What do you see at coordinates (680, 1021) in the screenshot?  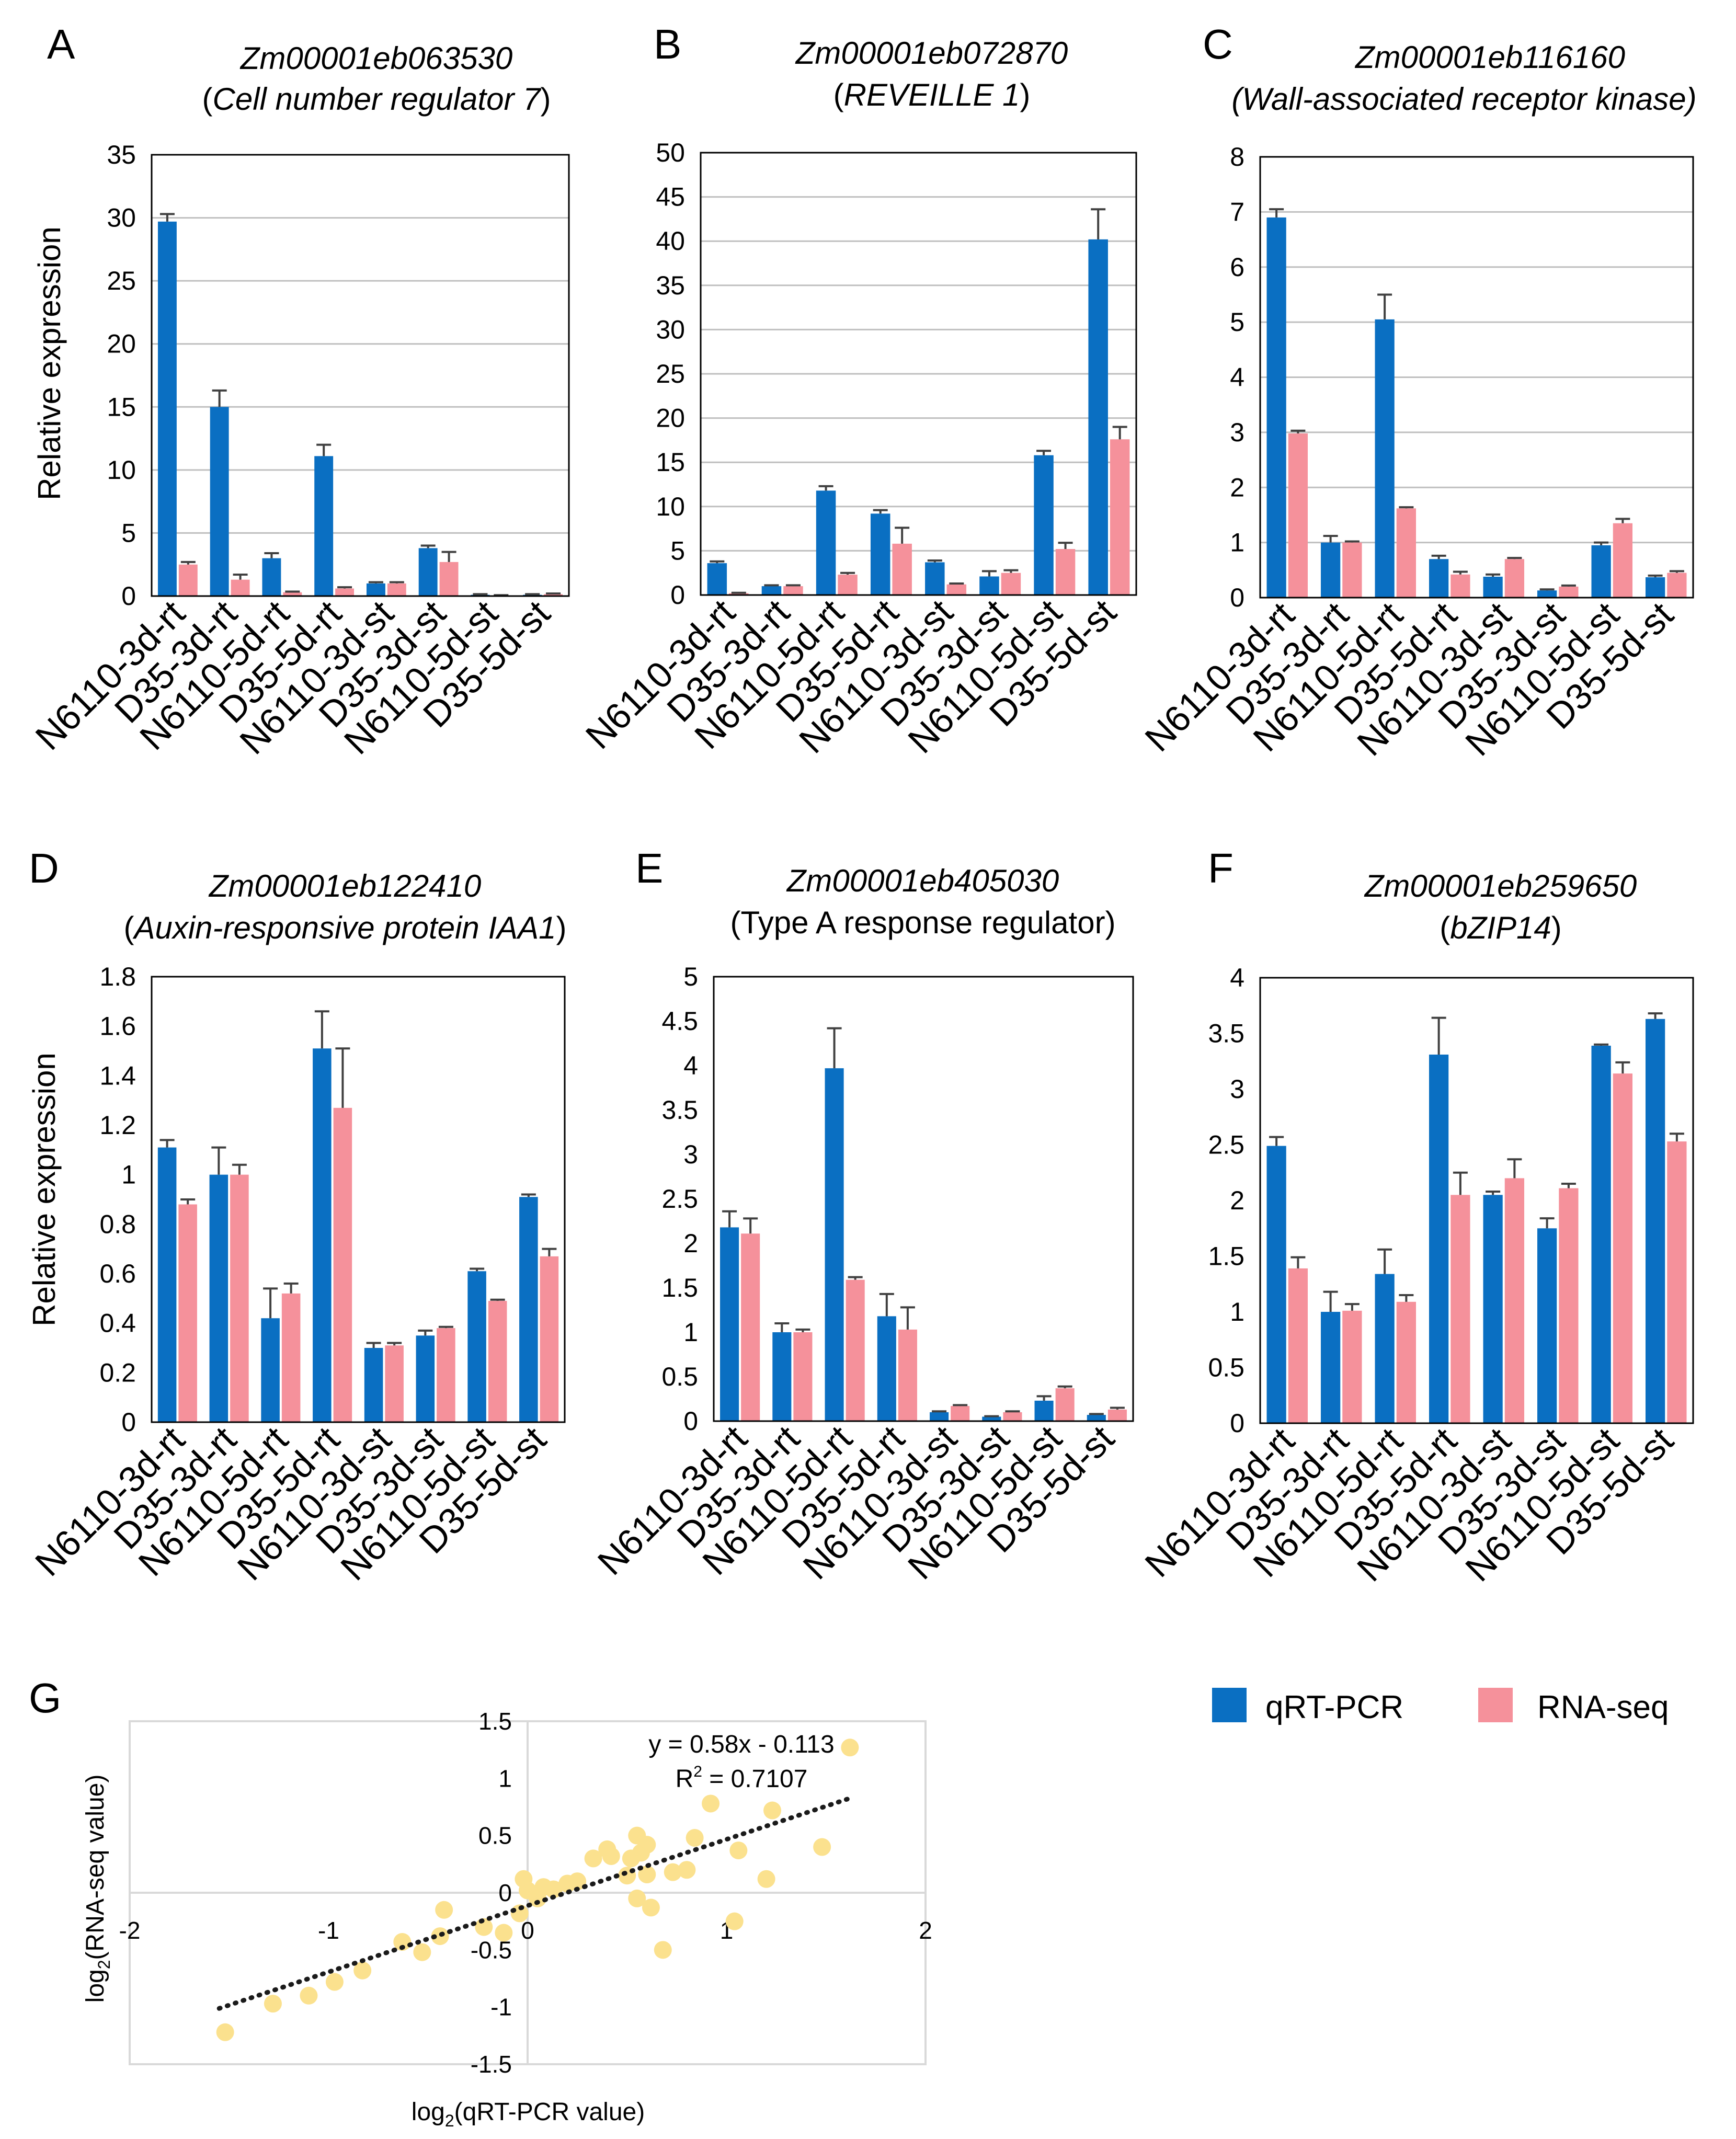 I see `y-tick-label-e: 4.5` at bounding box center [680, 1021].